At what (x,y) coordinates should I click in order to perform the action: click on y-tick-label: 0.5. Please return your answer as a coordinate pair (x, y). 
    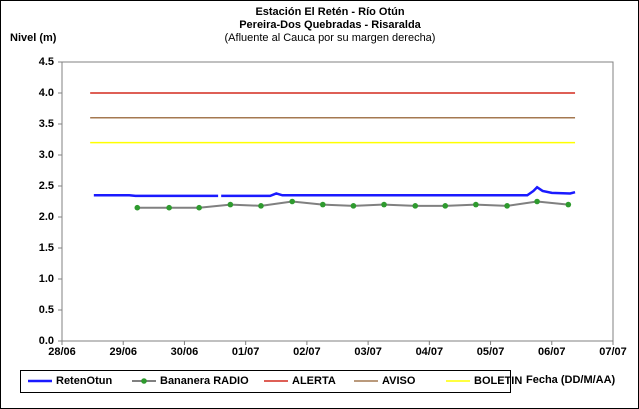
    Looking at the image, I should click on (46, 310).